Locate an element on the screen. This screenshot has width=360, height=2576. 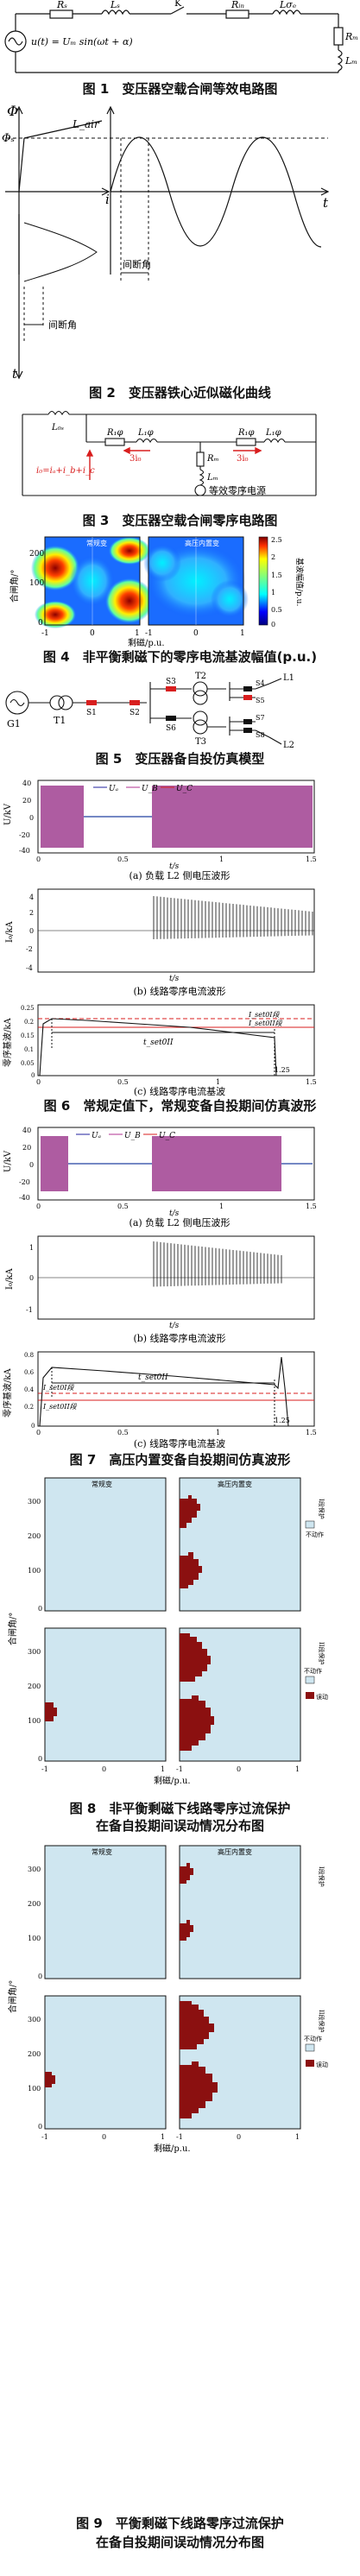
fig6a-xtick-1: 0.5 is located at coordinates (123, 859).